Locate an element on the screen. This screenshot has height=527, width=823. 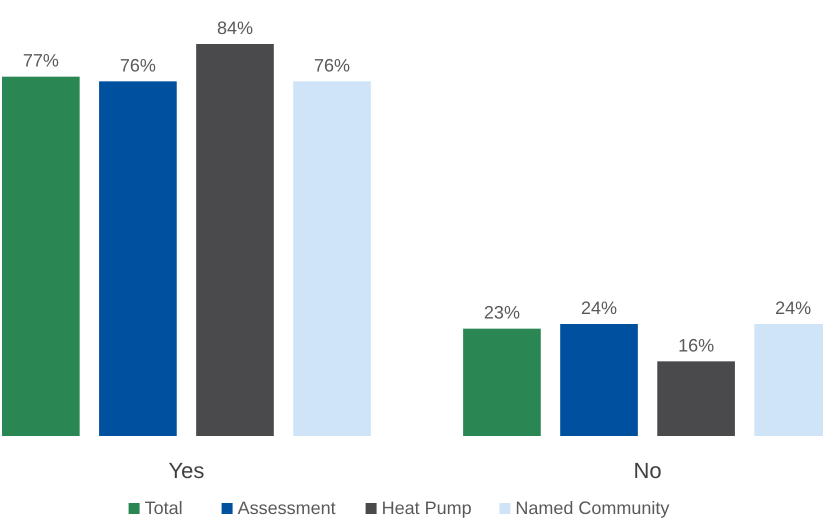
x-tick-label: No is located at coordinates (647, 470).